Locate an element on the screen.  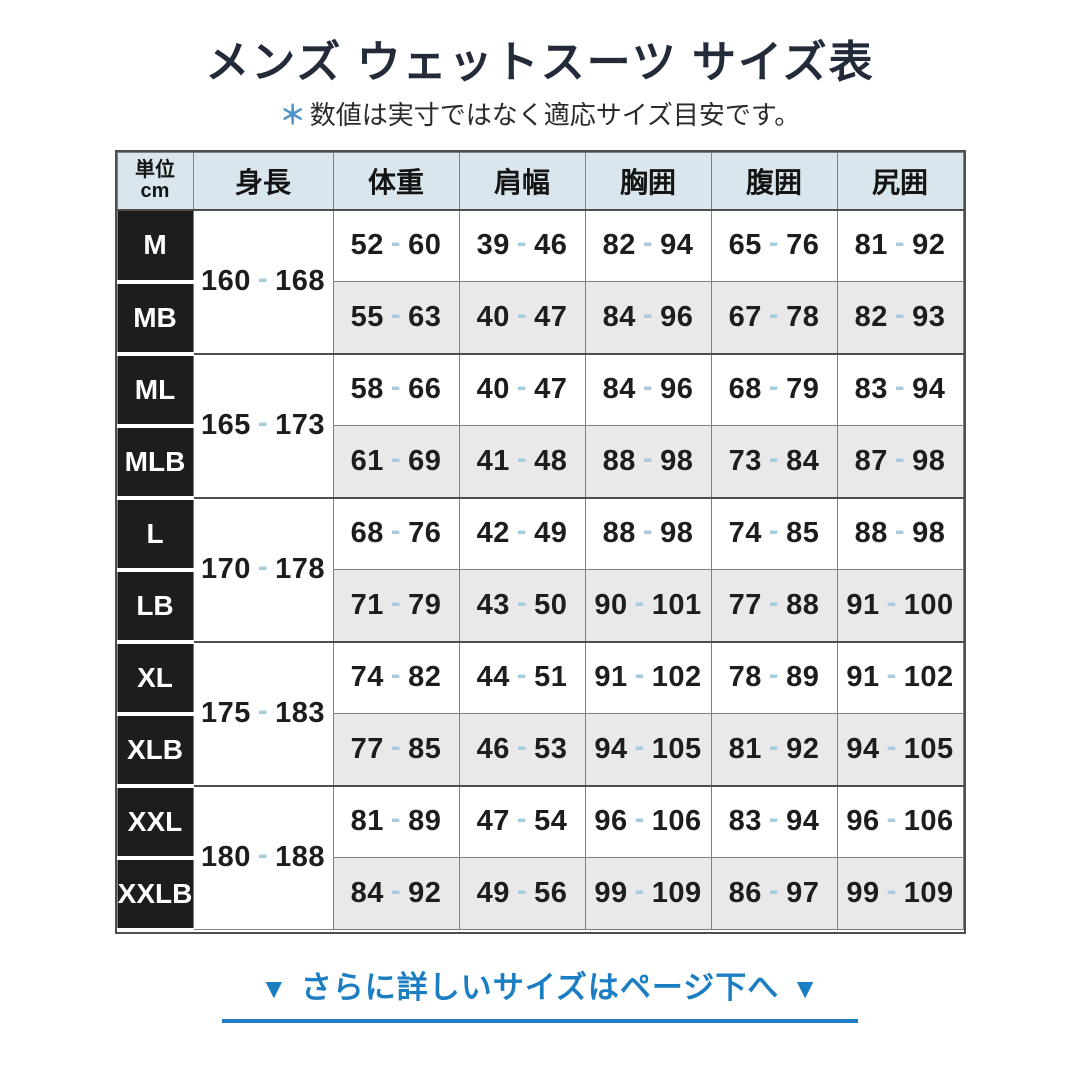
range-max: 82 is located at coordinates (425, 677).